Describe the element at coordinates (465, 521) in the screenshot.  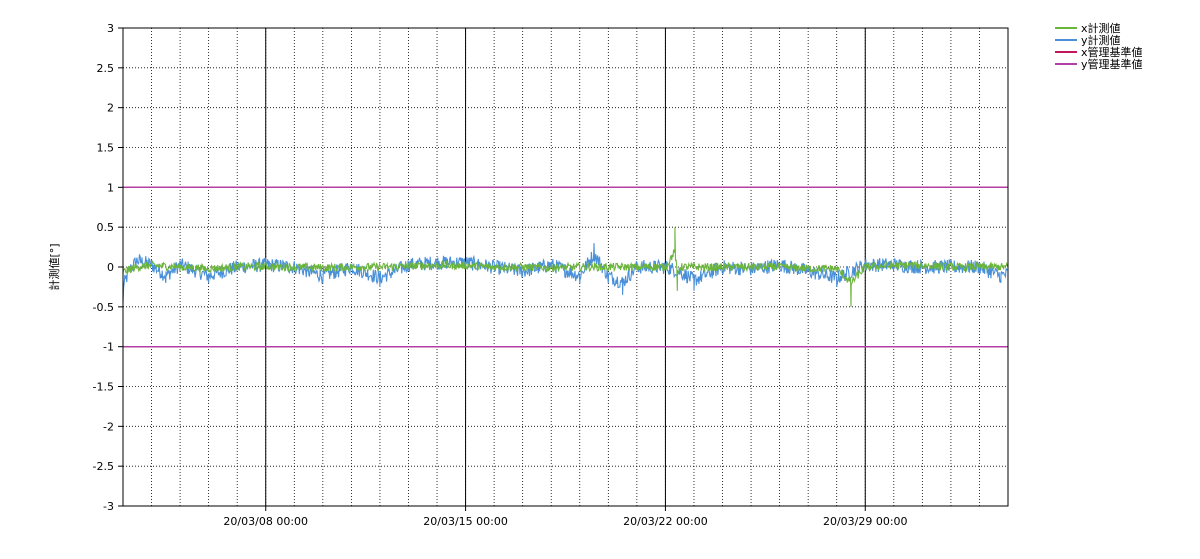
I see `x-tick-label: 20/03/15 00:00` at that location.